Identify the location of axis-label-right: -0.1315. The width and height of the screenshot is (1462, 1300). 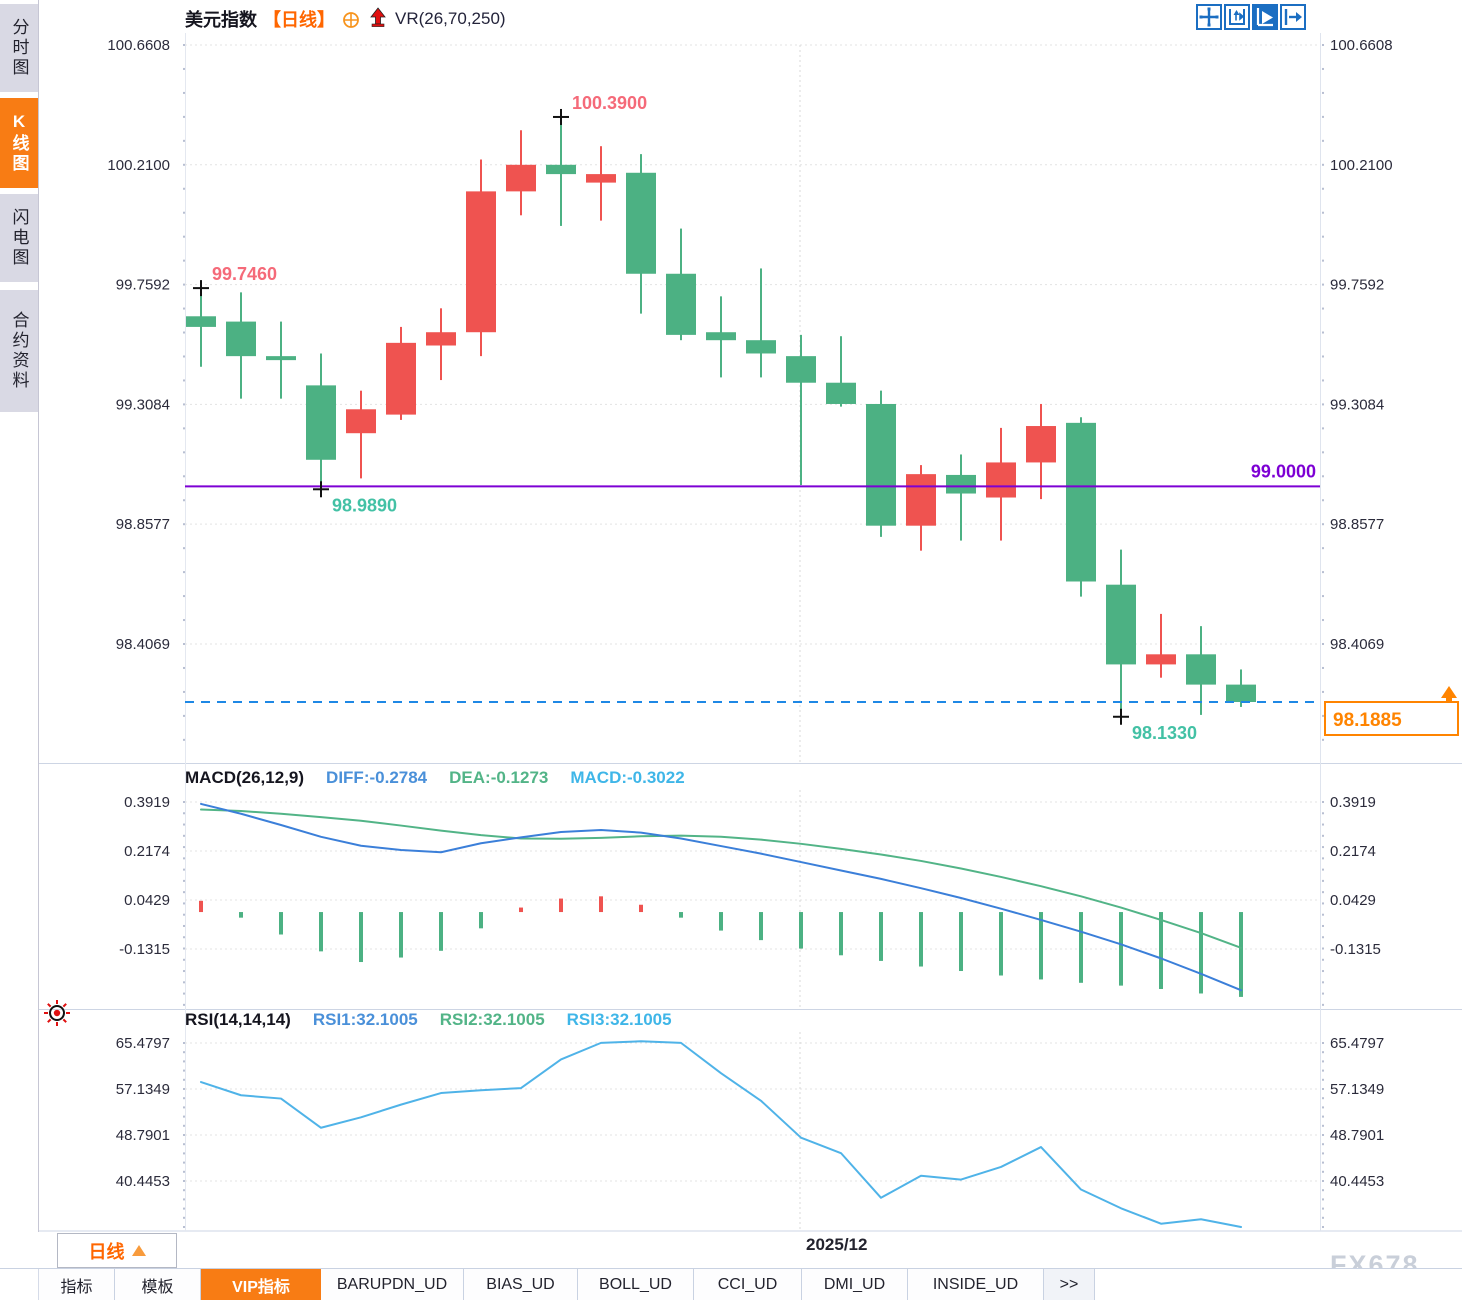
(1355, 949).